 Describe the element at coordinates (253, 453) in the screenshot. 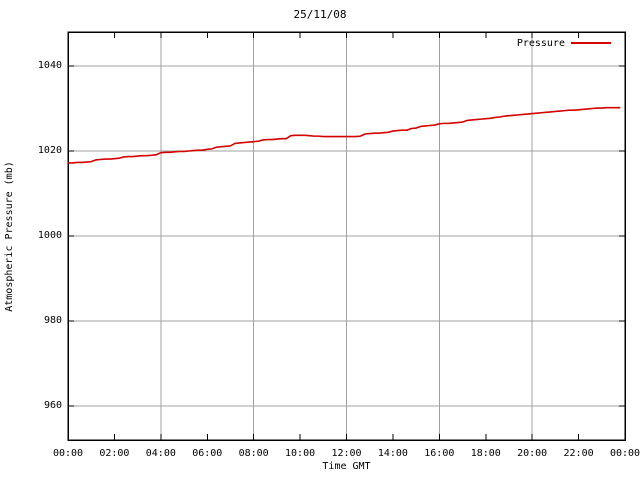

I see `x-tick-label: 08:00` at that location.